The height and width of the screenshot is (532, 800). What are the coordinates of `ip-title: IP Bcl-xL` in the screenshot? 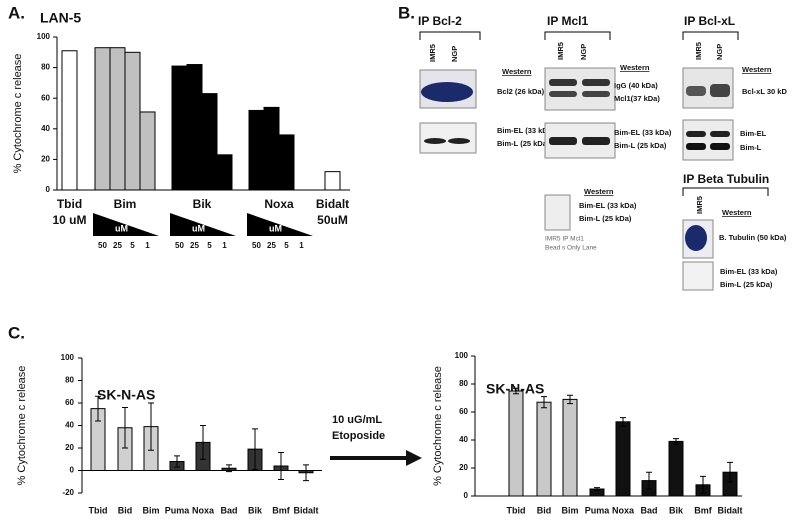 It's located at (709, 21).